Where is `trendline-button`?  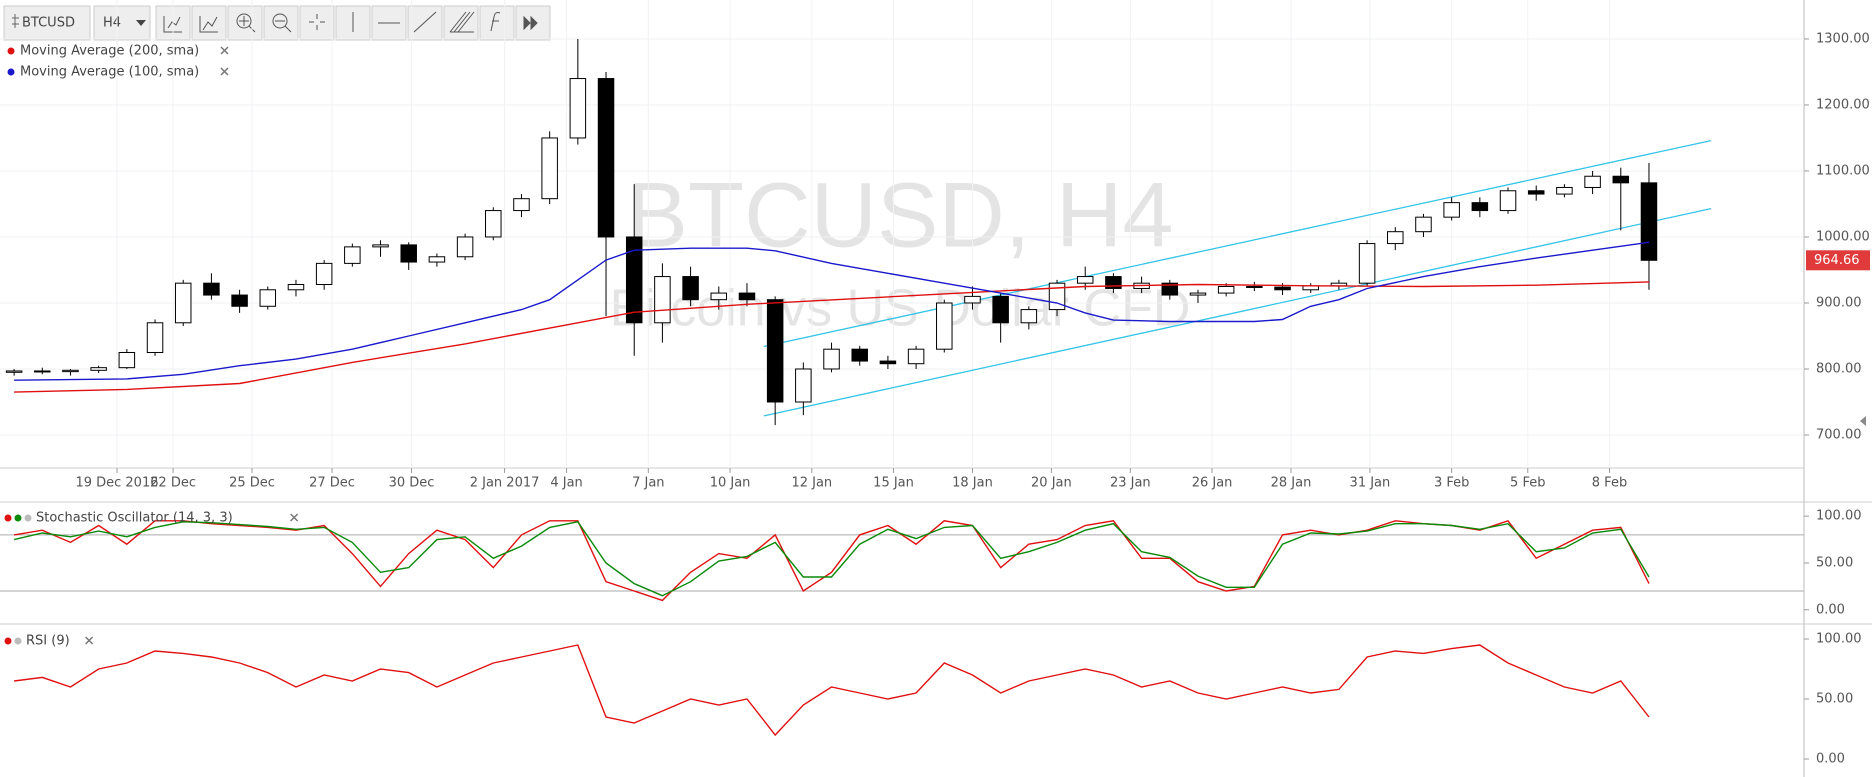
trendline-button is located at coordinates (425, 23).